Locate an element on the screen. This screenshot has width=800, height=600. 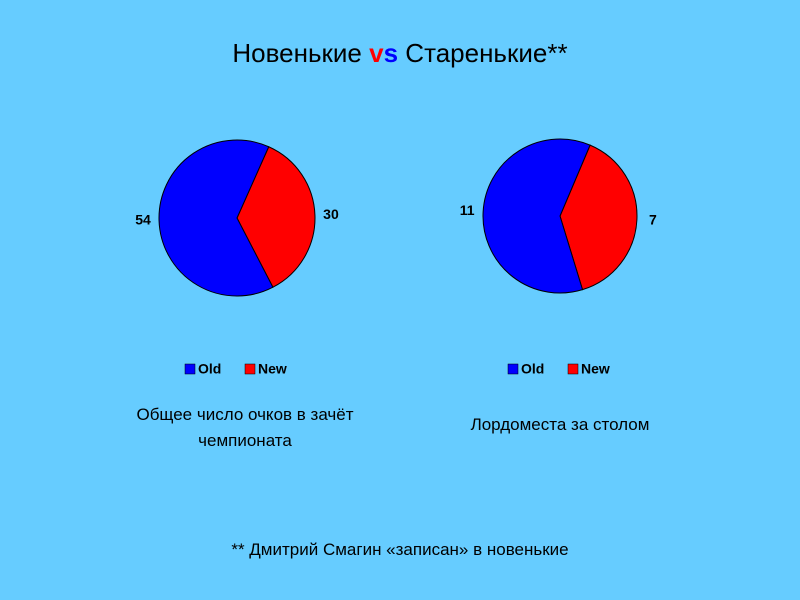
title-part: Новенькие is located at coordinates (297, 53).